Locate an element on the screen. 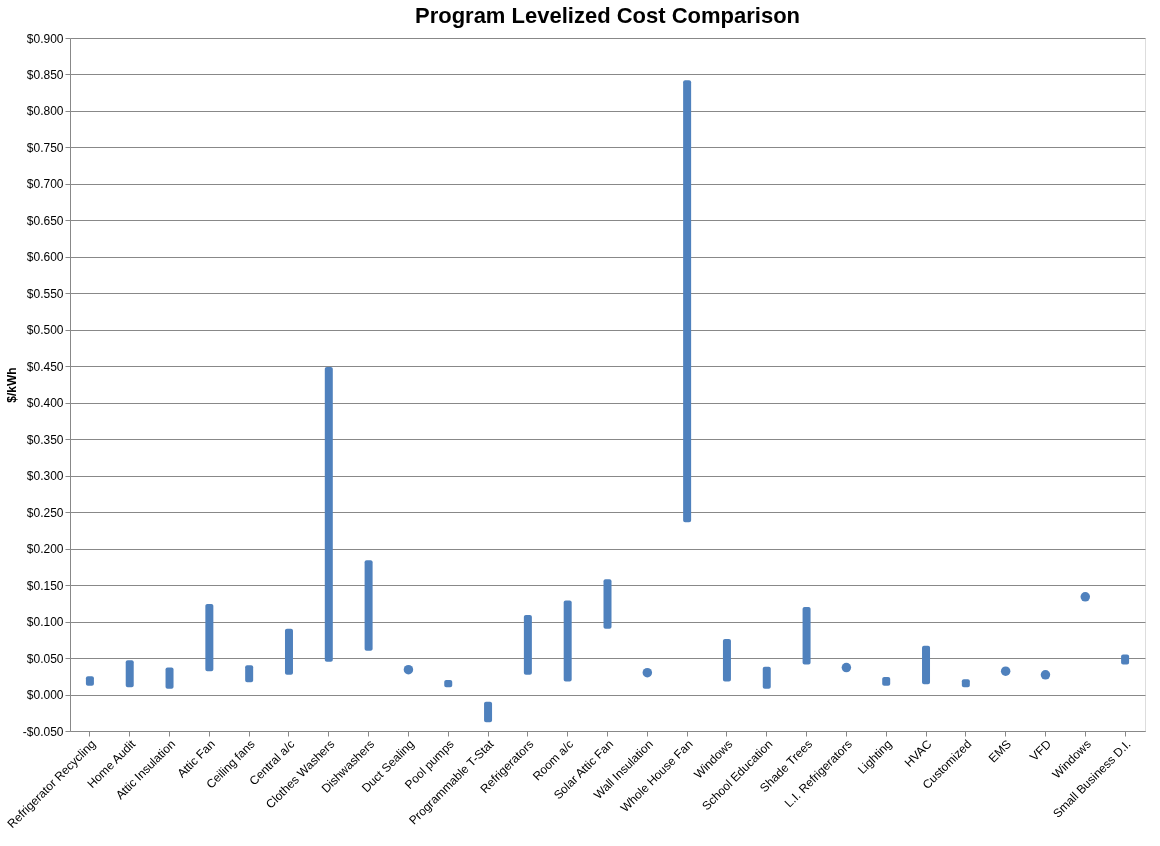 The image size is (1160, 846). y-tick-label: -$0.050 is located at coordinates (43, 731).